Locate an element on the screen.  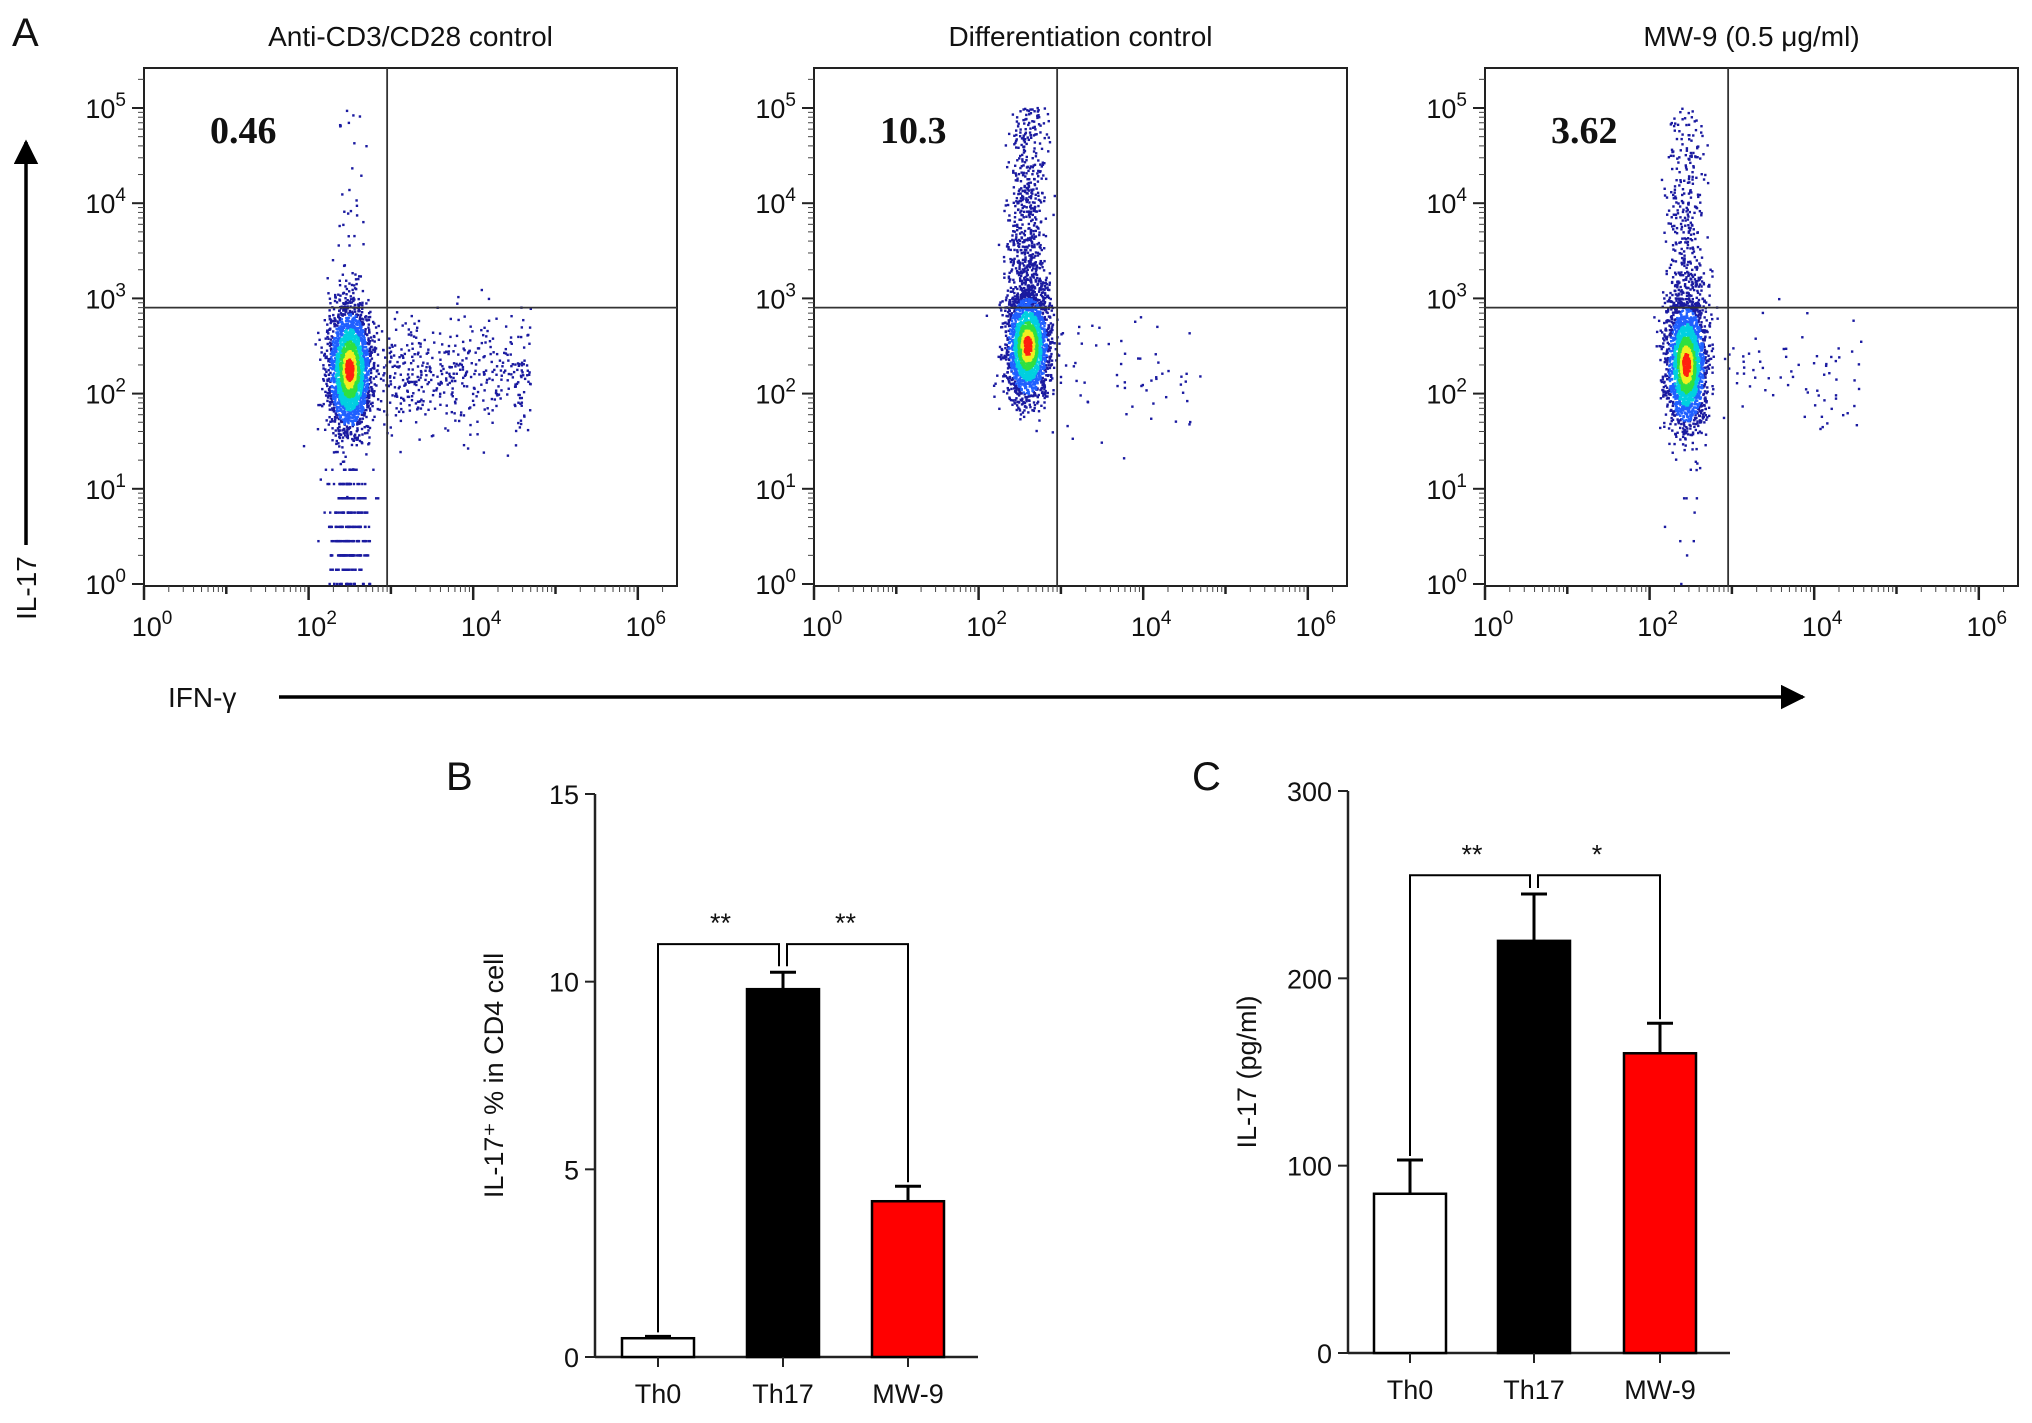
a-ylabel: IL-17 is located at coordinates (26, 588).